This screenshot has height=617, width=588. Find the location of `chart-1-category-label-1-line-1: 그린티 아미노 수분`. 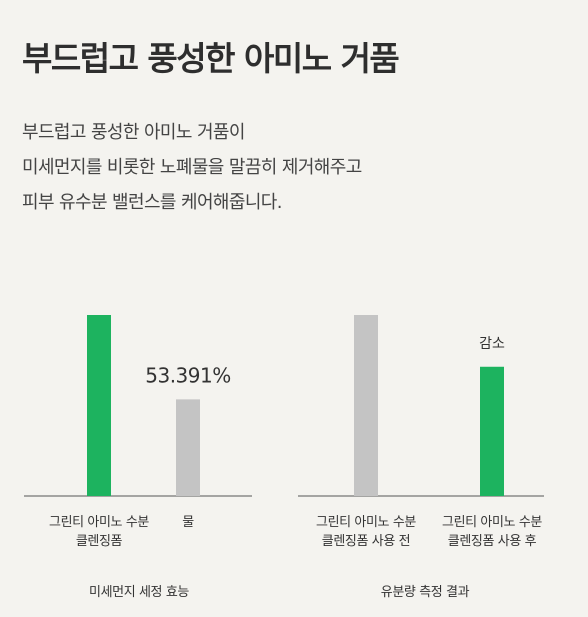

chart-1-category-label-1-line-1: 그린티 아미노 수분 is located at coordinates (99, 522).